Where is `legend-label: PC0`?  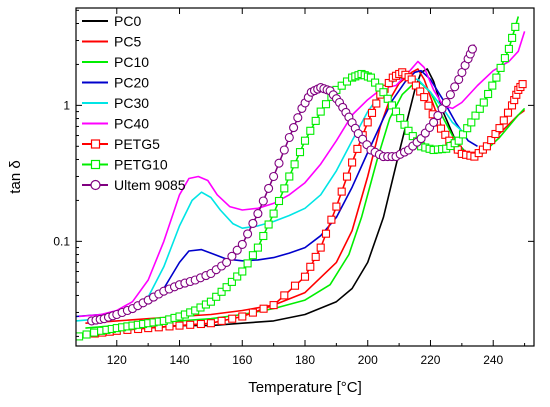
legend-label: PC0 is located at coordinates (127, 21).